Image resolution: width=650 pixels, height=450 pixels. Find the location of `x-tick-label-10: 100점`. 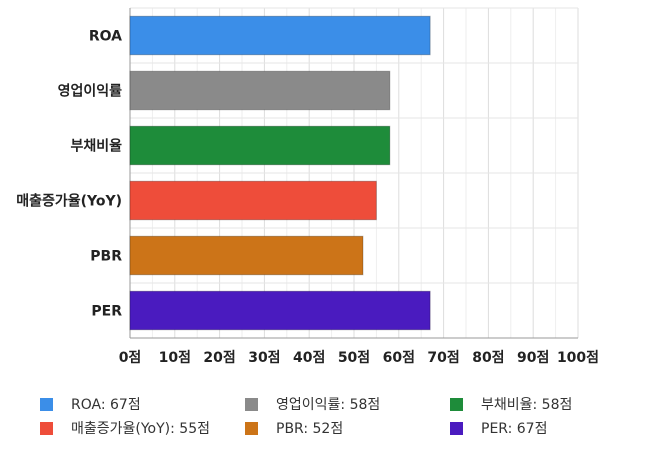

x-tick-label-10: 100점 is located at coordinates (578, 357).